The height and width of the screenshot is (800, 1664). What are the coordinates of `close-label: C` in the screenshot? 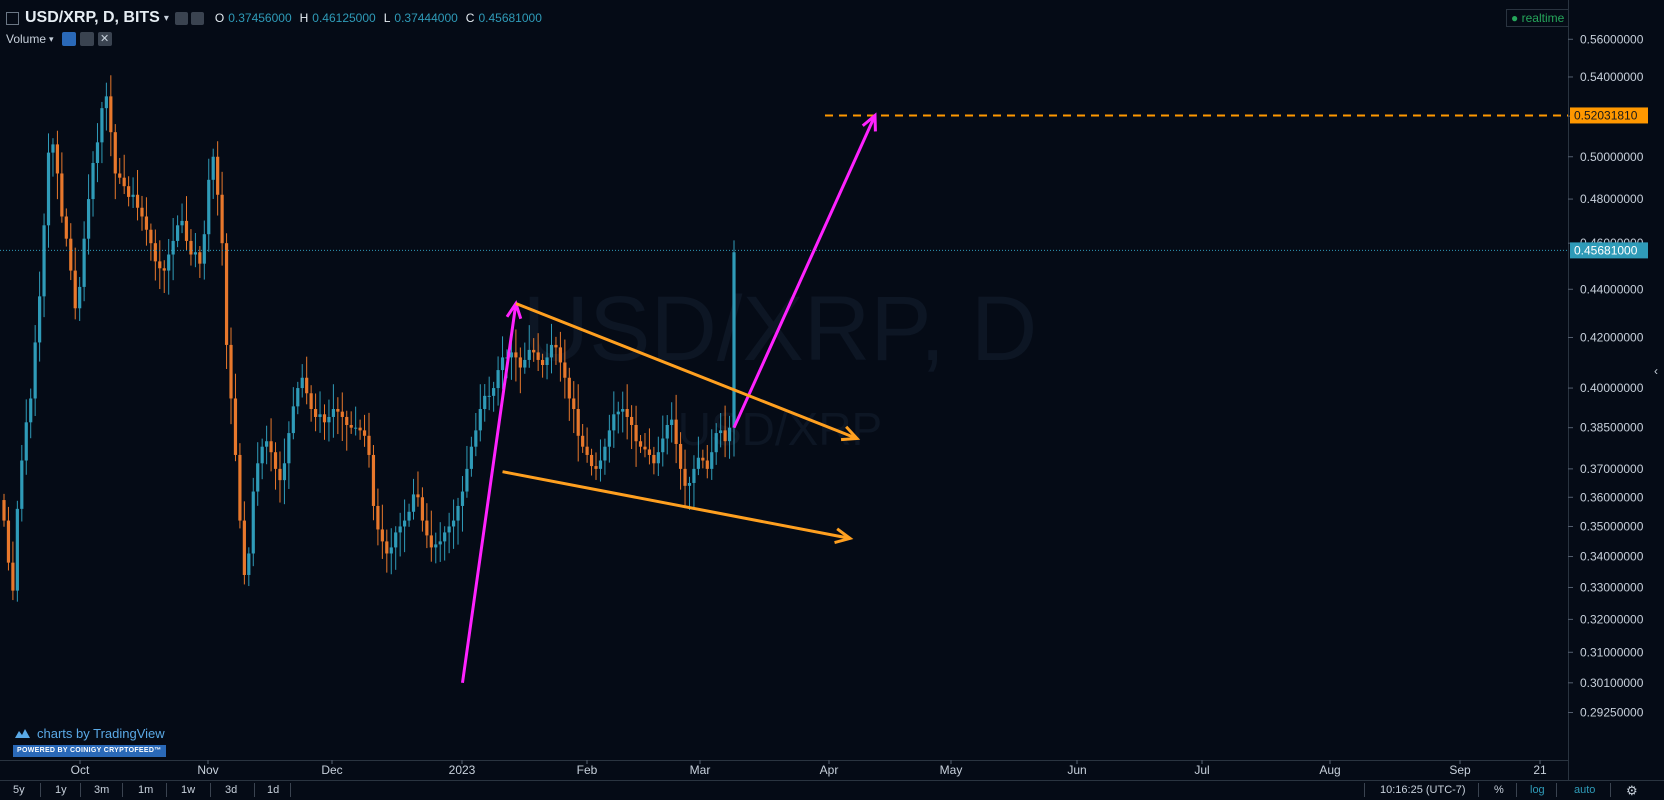 It's located at (470, 18).